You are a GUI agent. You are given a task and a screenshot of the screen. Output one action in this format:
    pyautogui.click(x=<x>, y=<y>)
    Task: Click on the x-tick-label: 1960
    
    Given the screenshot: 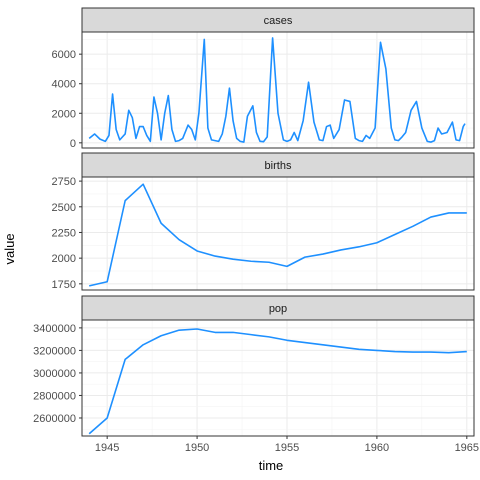 What is the action you would take?
    pyautogui.click(x=377, y=448)
    